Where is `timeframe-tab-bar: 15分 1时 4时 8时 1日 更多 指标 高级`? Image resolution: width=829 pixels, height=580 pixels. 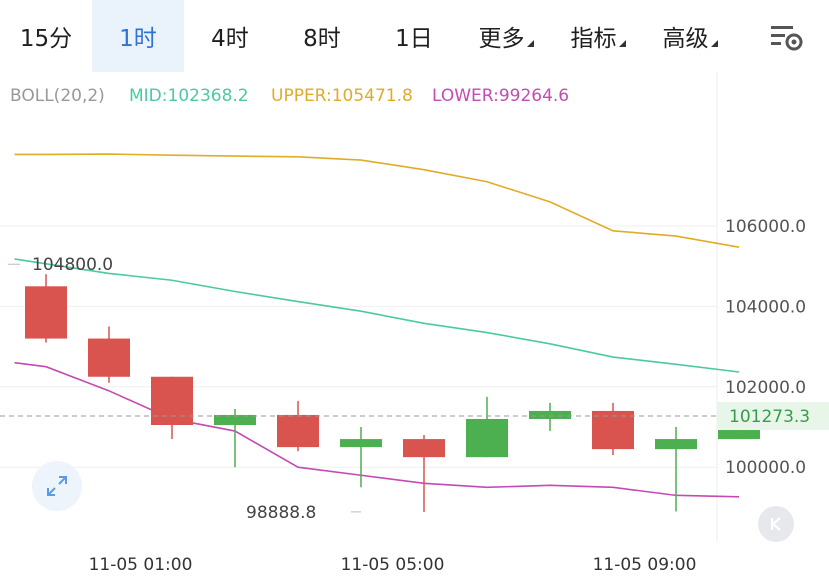 timeframe-tab-bar: 15分 1时 4时 8时 1日 更多 指标 高级 is located at coordinates (414, 36).